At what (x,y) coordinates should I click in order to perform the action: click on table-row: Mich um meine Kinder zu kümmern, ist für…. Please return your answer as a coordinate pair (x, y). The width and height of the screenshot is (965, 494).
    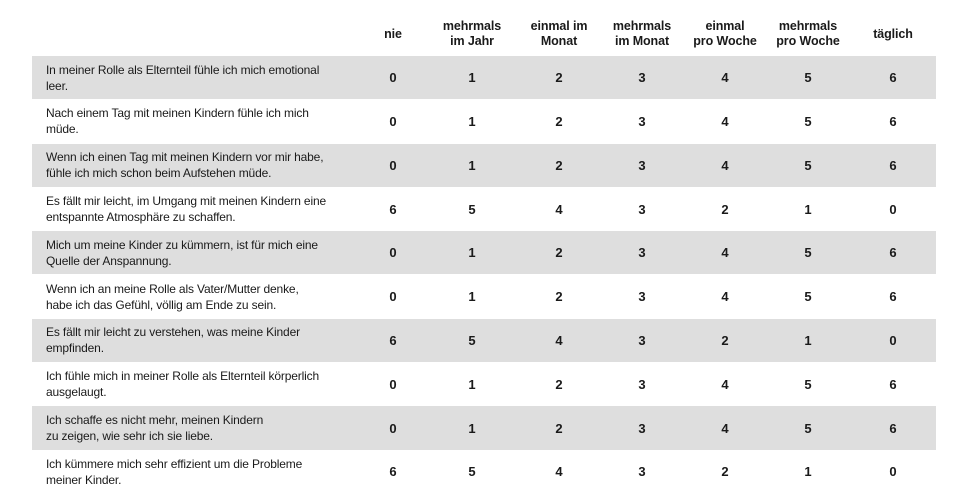
    Looking at the image, I should click on (484, 253).